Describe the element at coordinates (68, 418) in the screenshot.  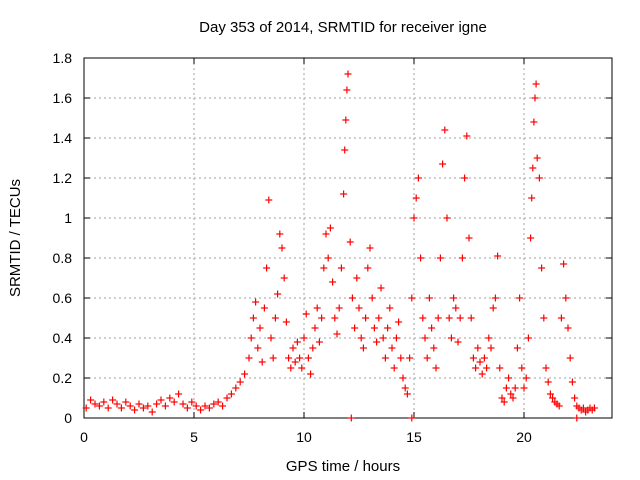
I see `y-tick-label: 0` at that location.